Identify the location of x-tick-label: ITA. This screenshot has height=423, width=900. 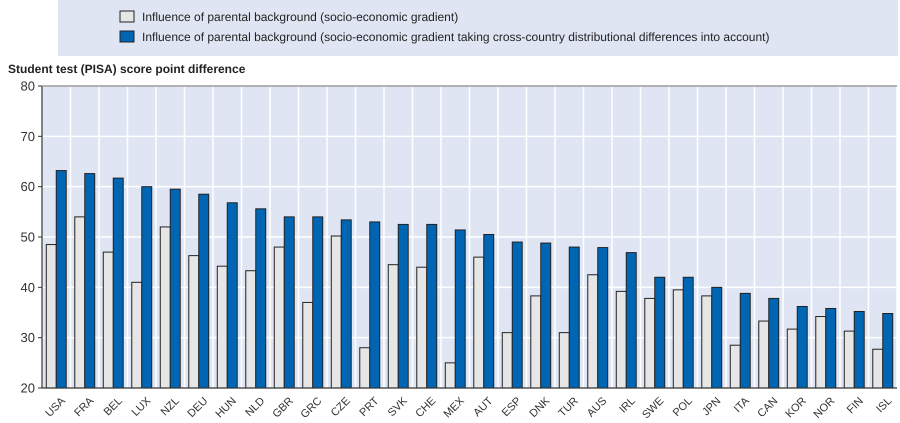
(742, 405).